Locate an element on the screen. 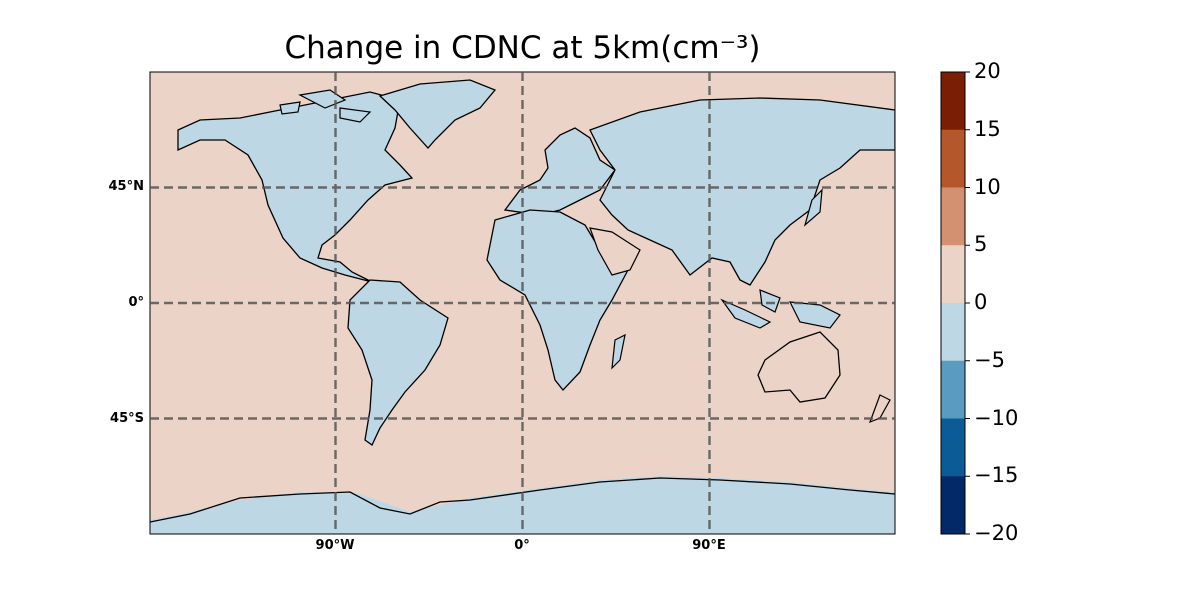 The width and height of the screenshot is (1200, 600). colorbar-tick-label: −20 is located at coordinates (996, 533).